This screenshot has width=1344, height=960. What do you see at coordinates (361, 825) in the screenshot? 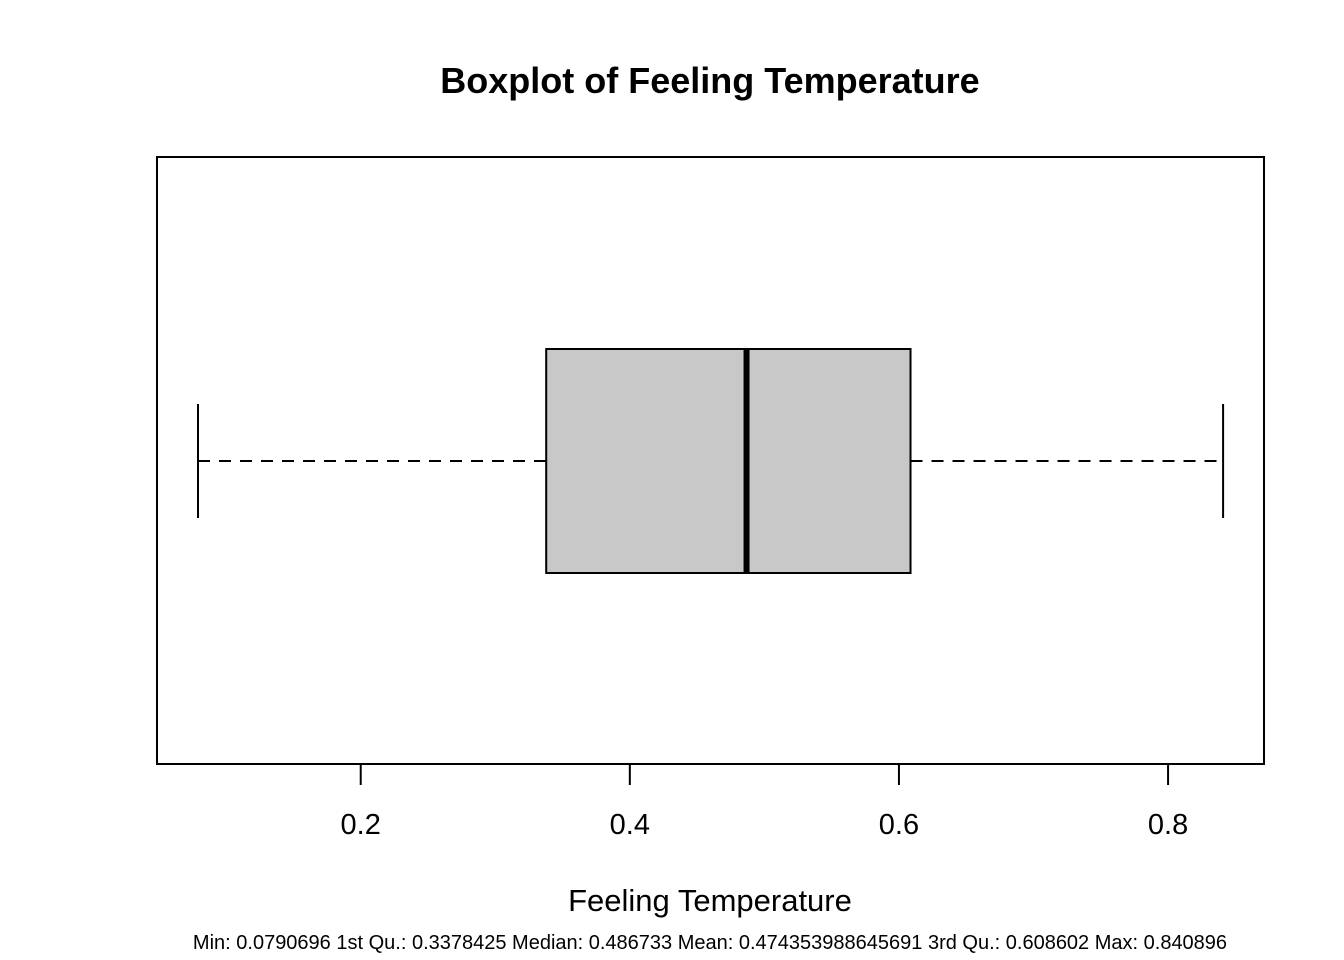
I see `x-tick-label: 0.2` at bounding box center [361, 825].